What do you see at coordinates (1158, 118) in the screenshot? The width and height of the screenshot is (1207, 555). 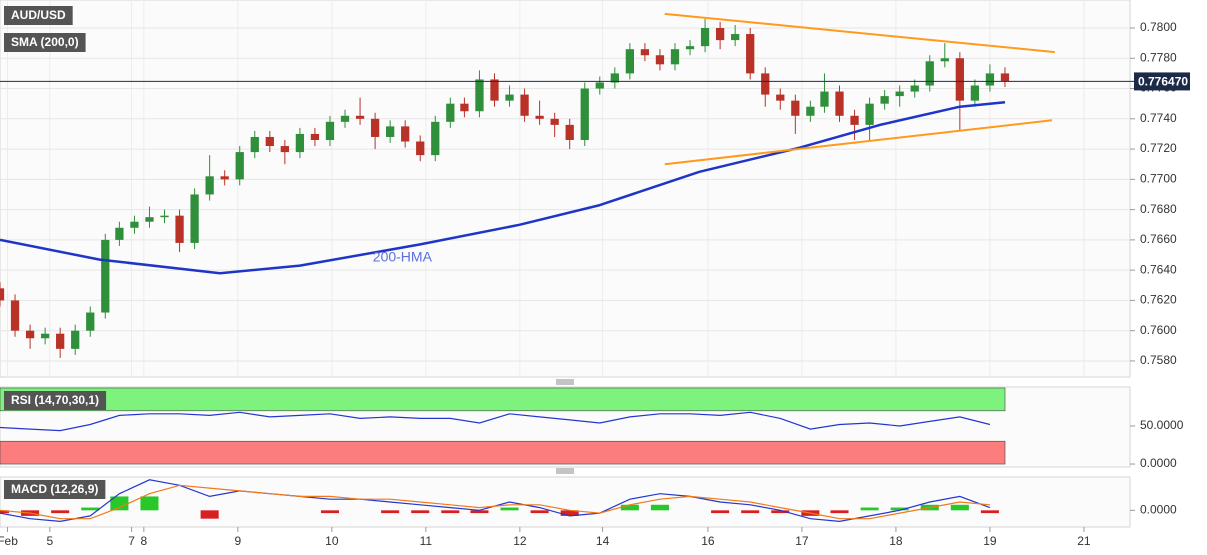 I see `y-tick-label: 0.7740` at bounding box center [1158, 118].